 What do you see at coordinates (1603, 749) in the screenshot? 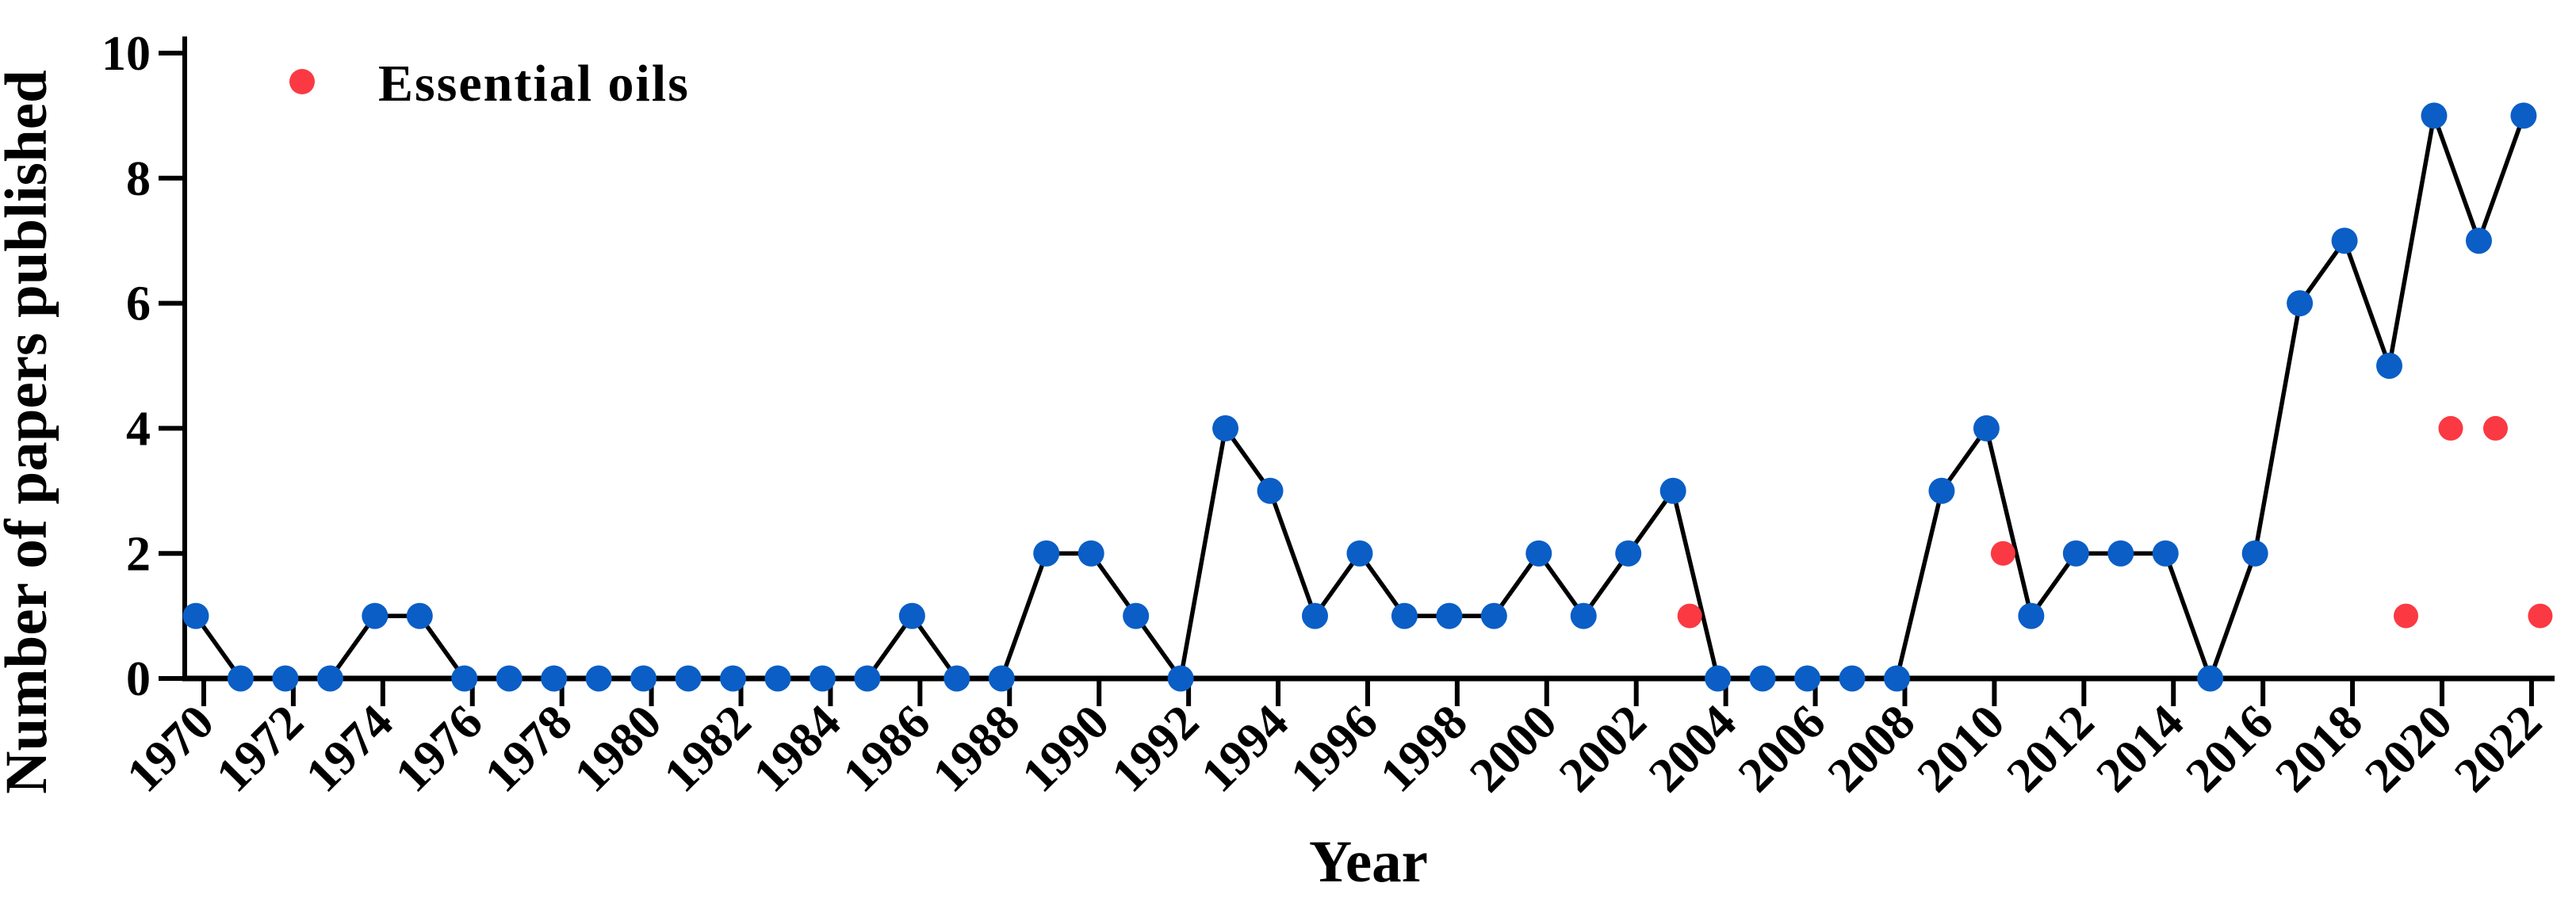
I see `x-tick-label: 2002` at bounding box center [1603, 749].